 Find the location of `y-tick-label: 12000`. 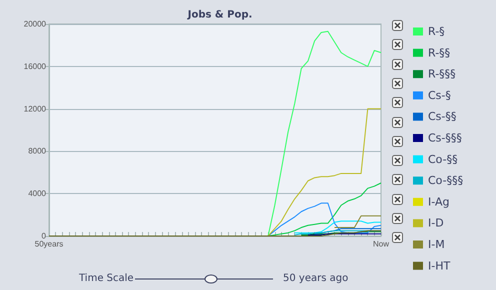

y-tick-label: 12000 is located at coordinates (35, 109).